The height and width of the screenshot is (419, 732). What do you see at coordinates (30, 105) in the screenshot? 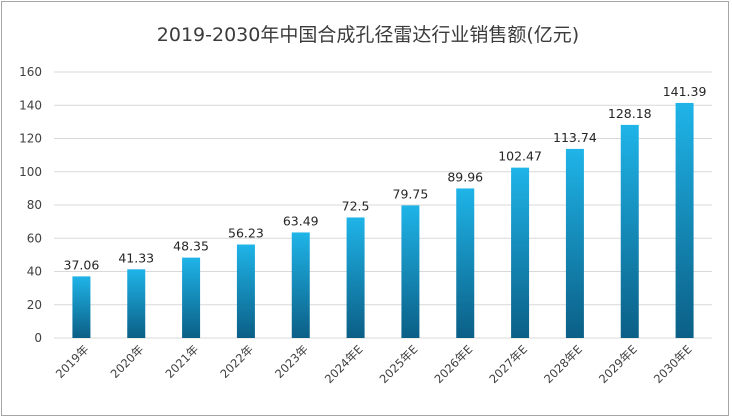
I see `y-tick-label: 140` at bounding box center [30, 105].